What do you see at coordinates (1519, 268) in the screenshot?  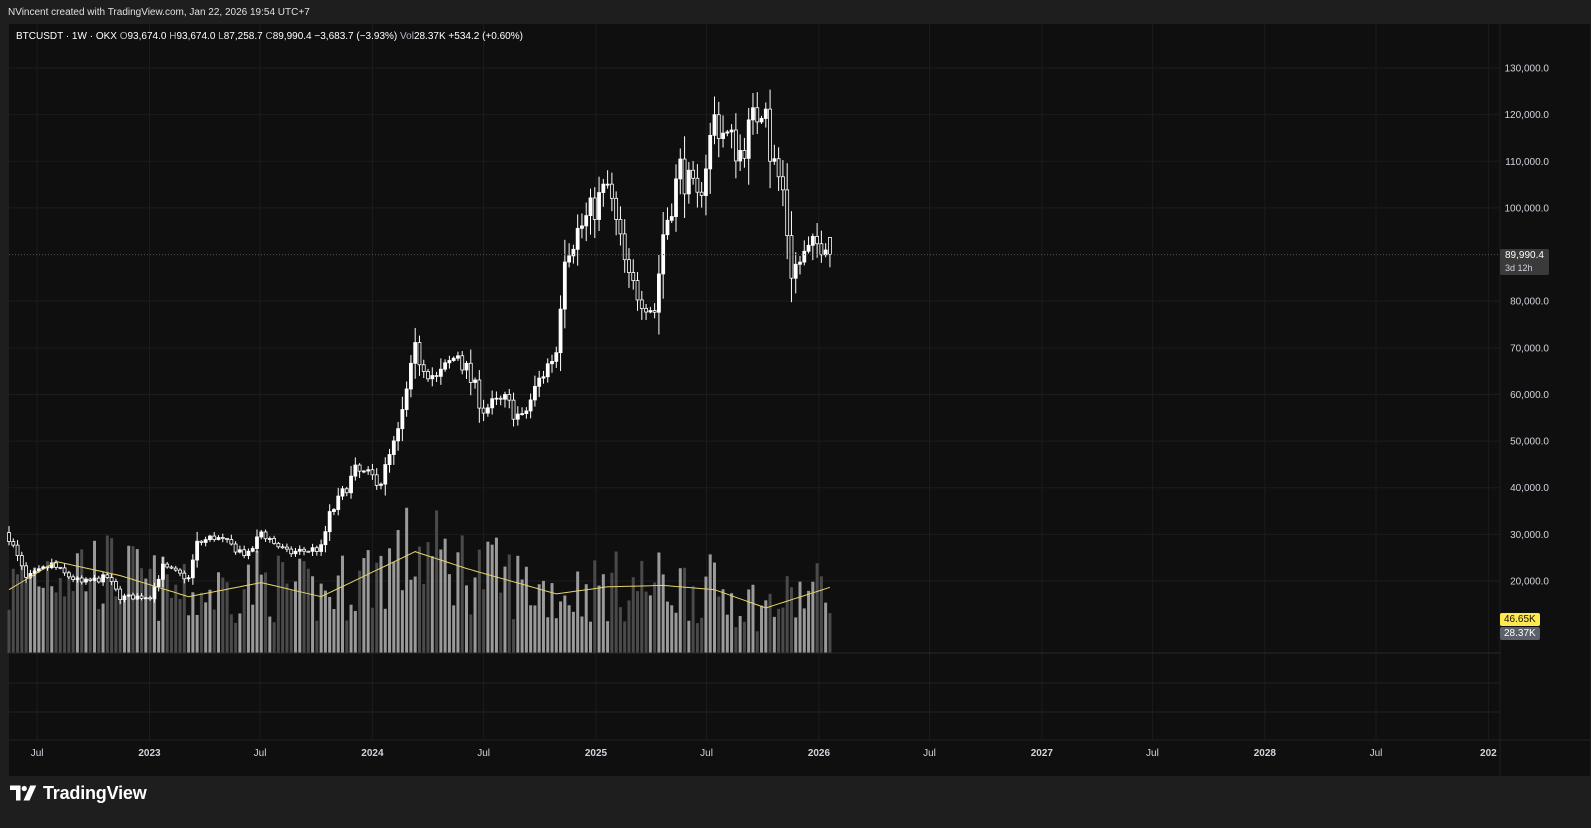 I see `bar-countdown: 3d 12h` at bounding box center [1519, 268].